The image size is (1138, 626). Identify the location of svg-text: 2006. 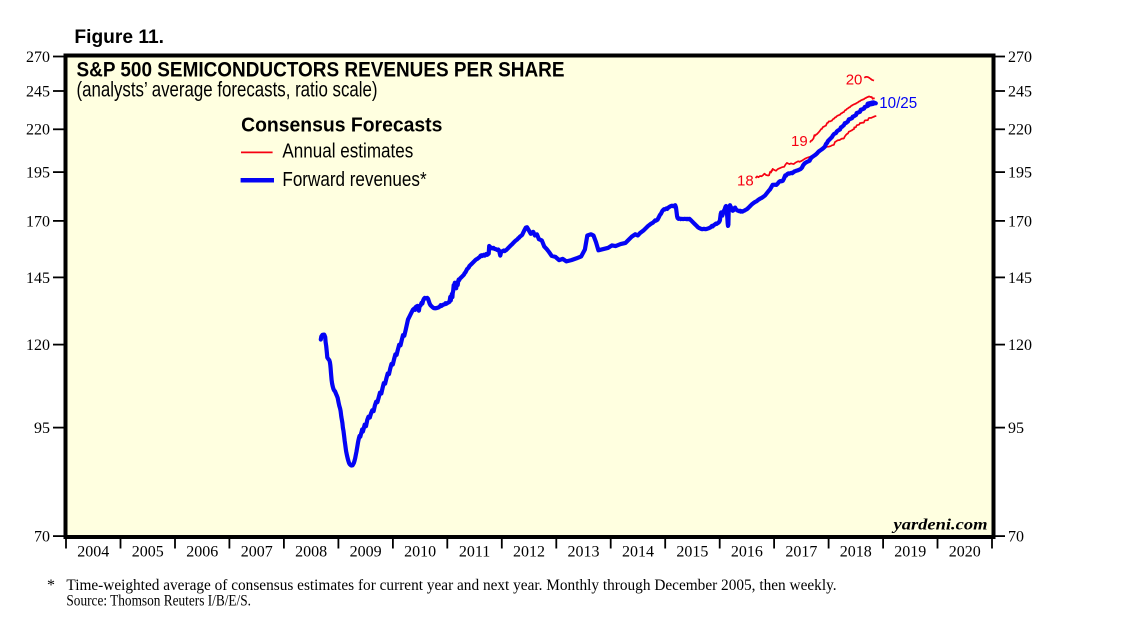
(202, 552).